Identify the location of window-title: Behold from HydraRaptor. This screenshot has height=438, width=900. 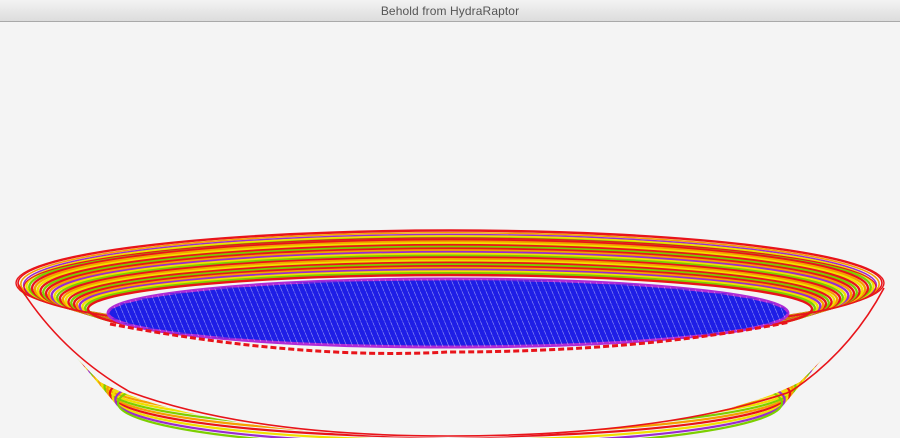
(450, 10).